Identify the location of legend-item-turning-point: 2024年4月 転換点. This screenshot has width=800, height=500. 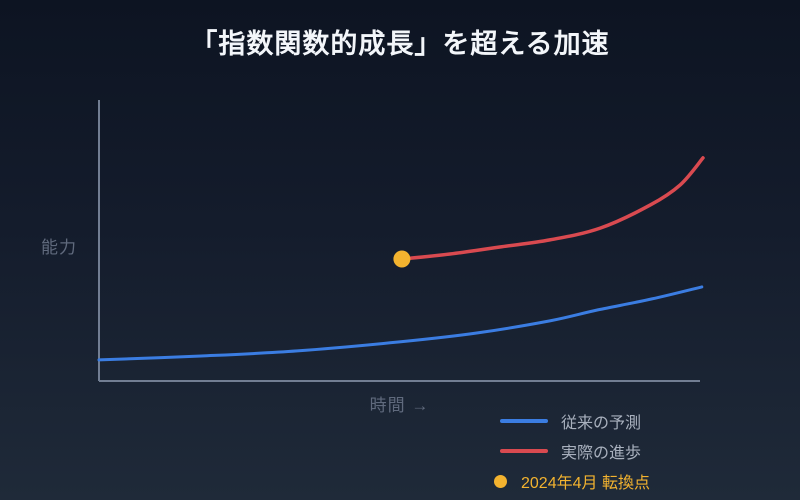
(572, 481).